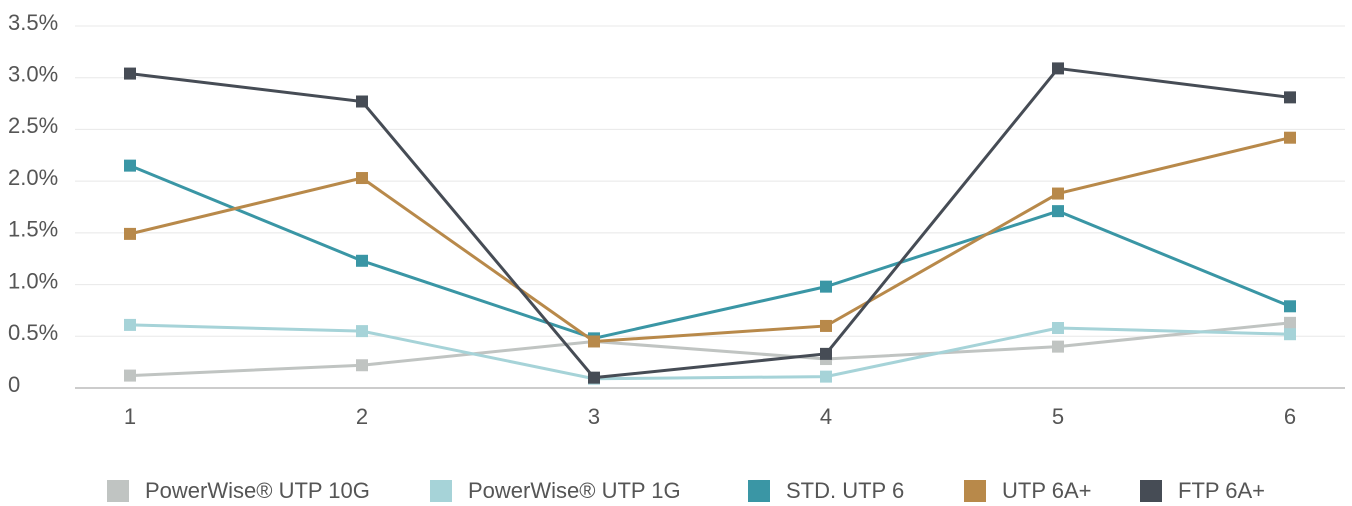  I want to click on legend-label: PowerWise® UTP 1G, so click(574, 490).